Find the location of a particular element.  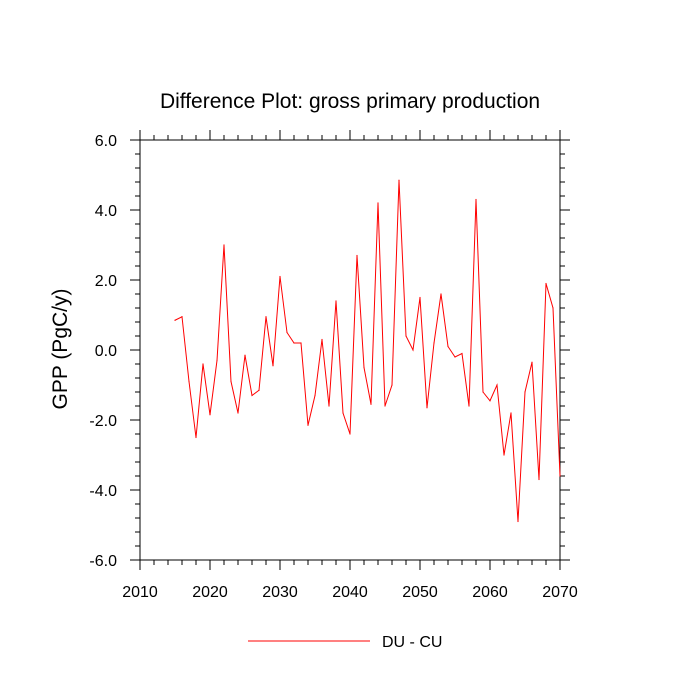

x-tick-label: 2050 is located at coordinates (420, 592).